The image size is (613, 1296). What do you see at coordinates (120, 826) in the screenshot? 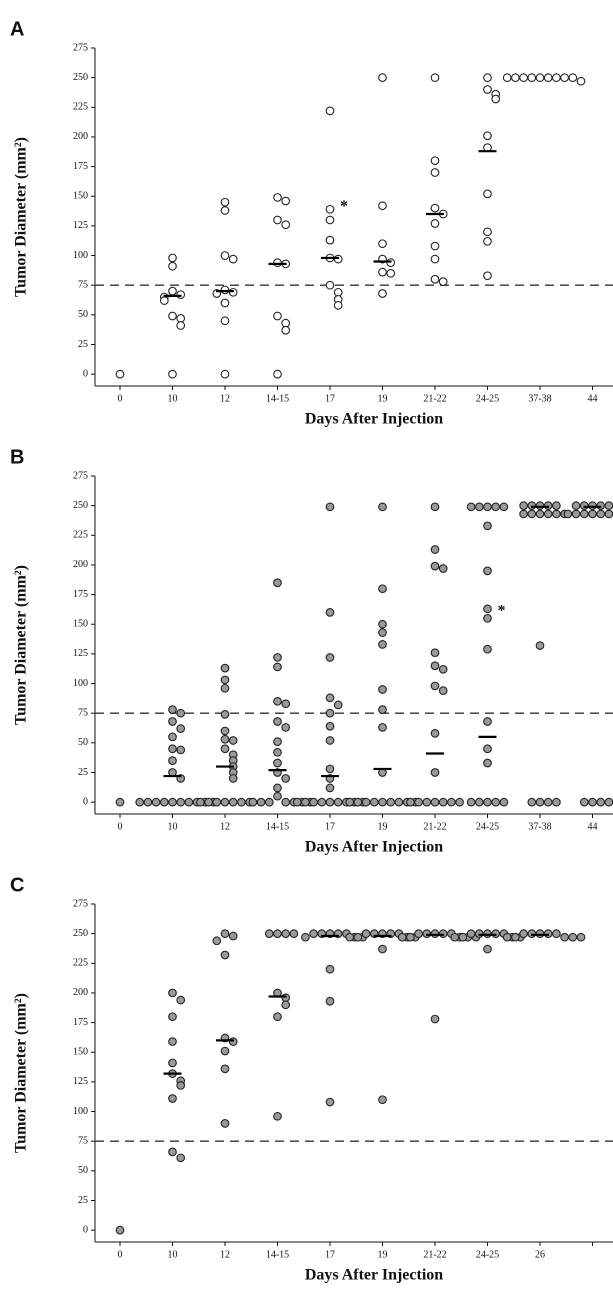
I see `x-tick-label: 0` at bounding box center [120, 826].